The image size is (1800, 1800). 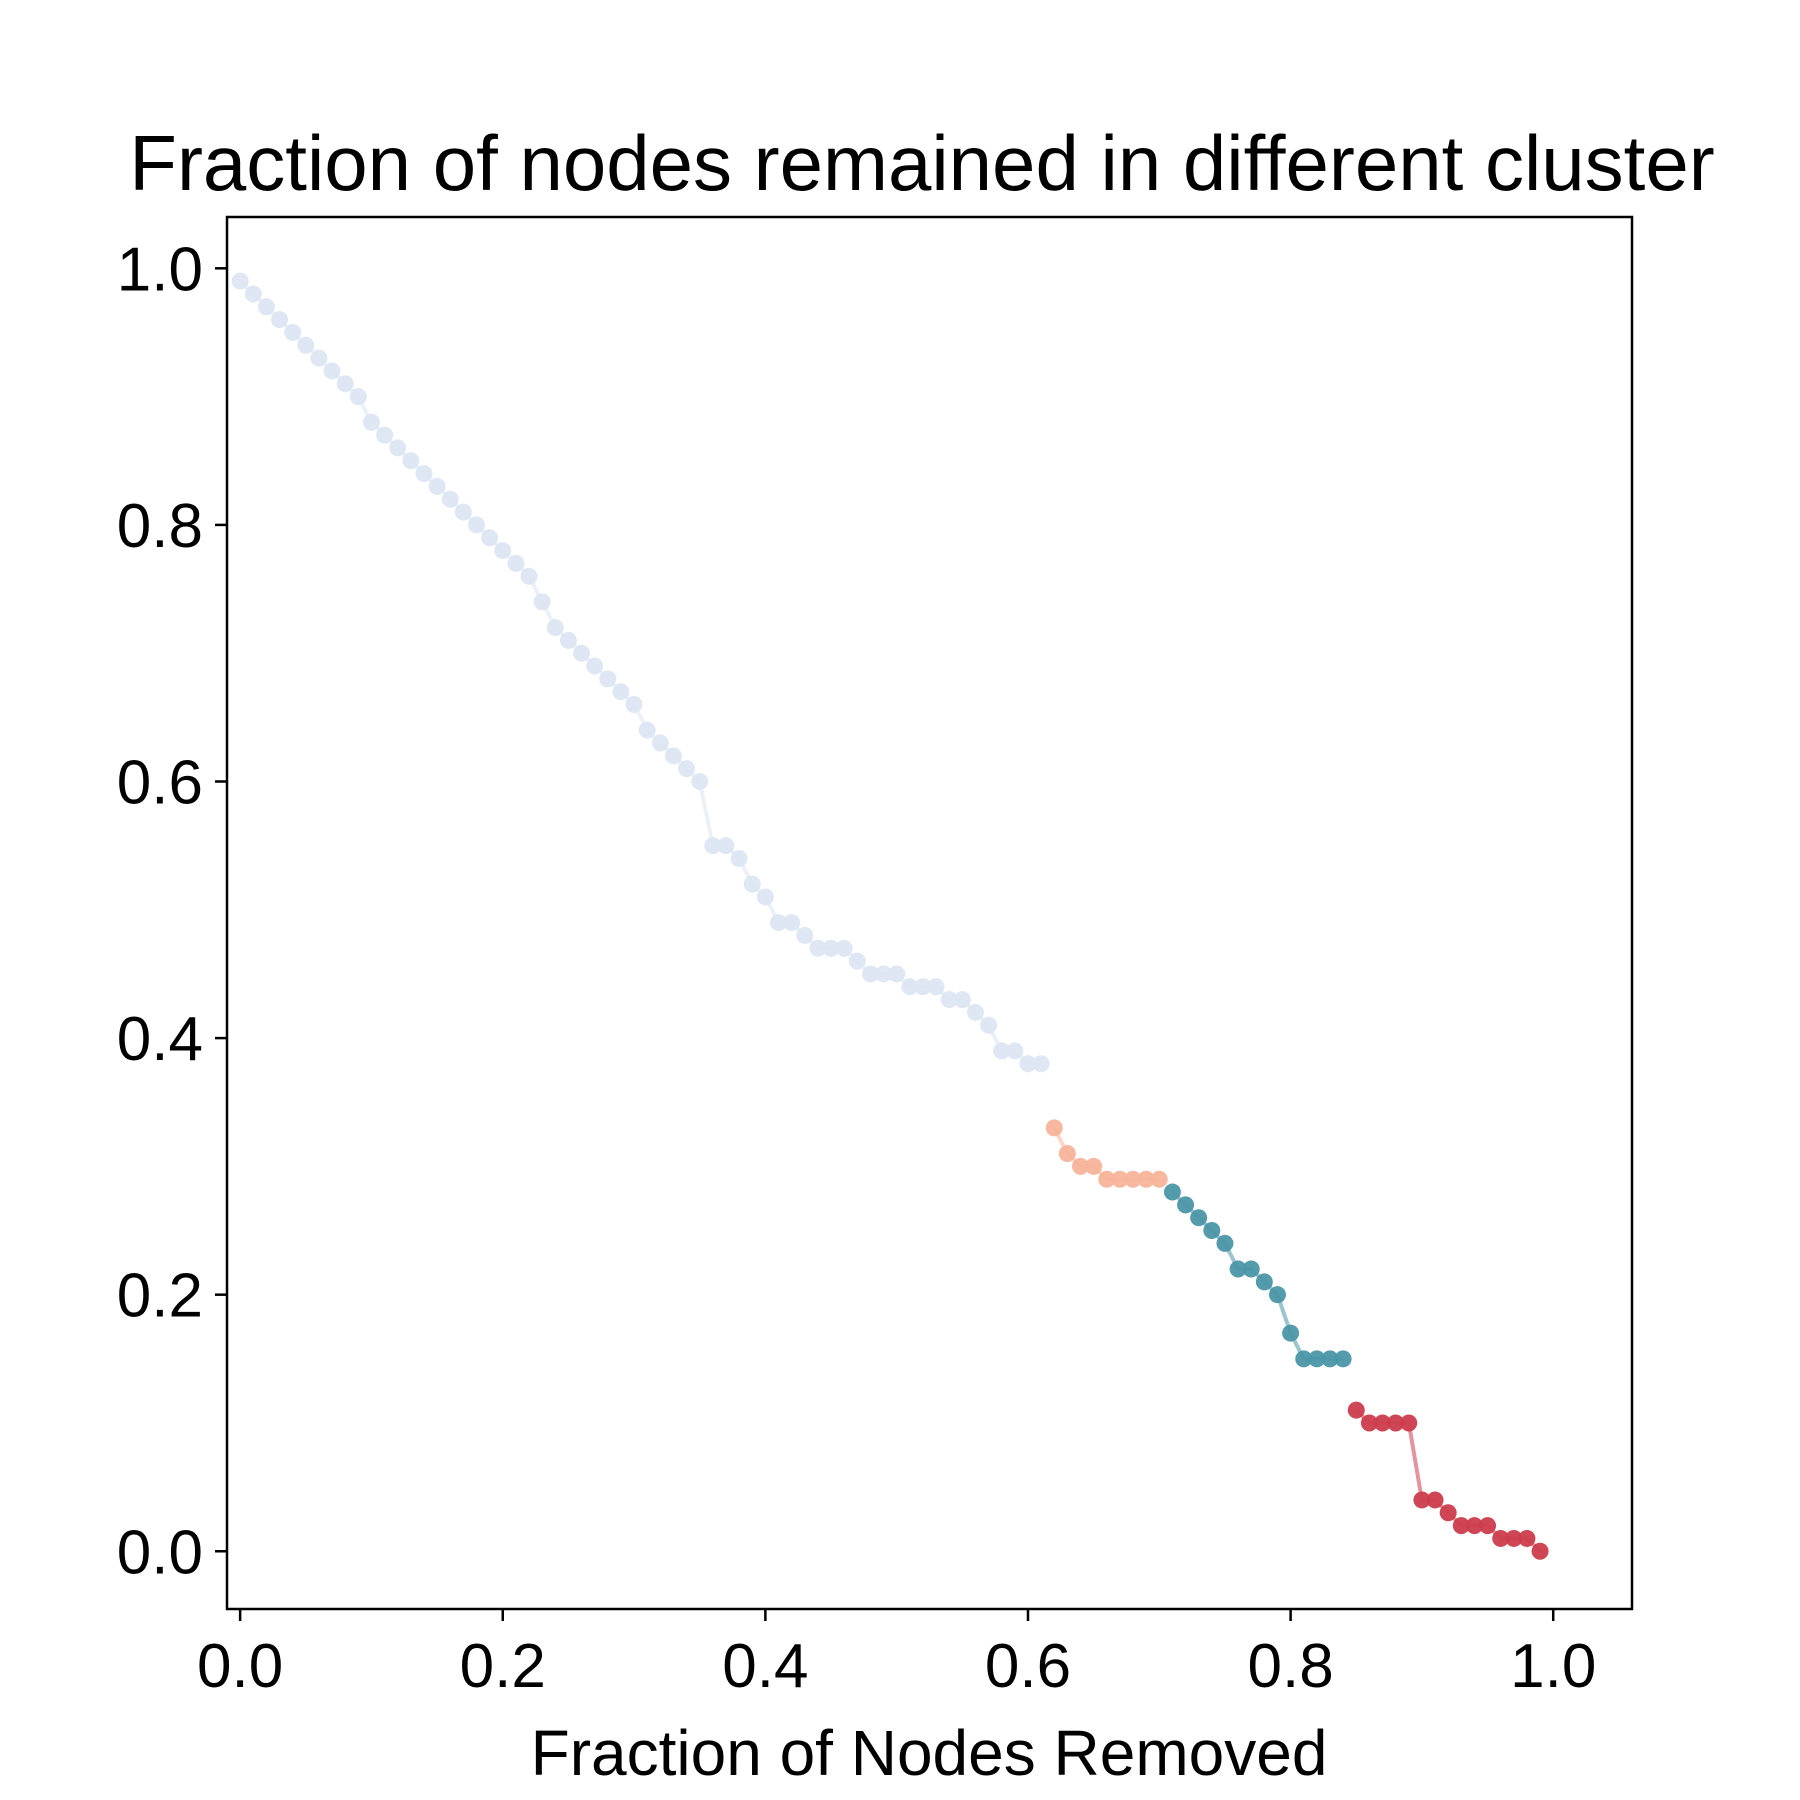 What do you see at coordinates (160, 269) in the screenshot?
I see `y-tick-label: 1.0` at bounding box center [160, 269].